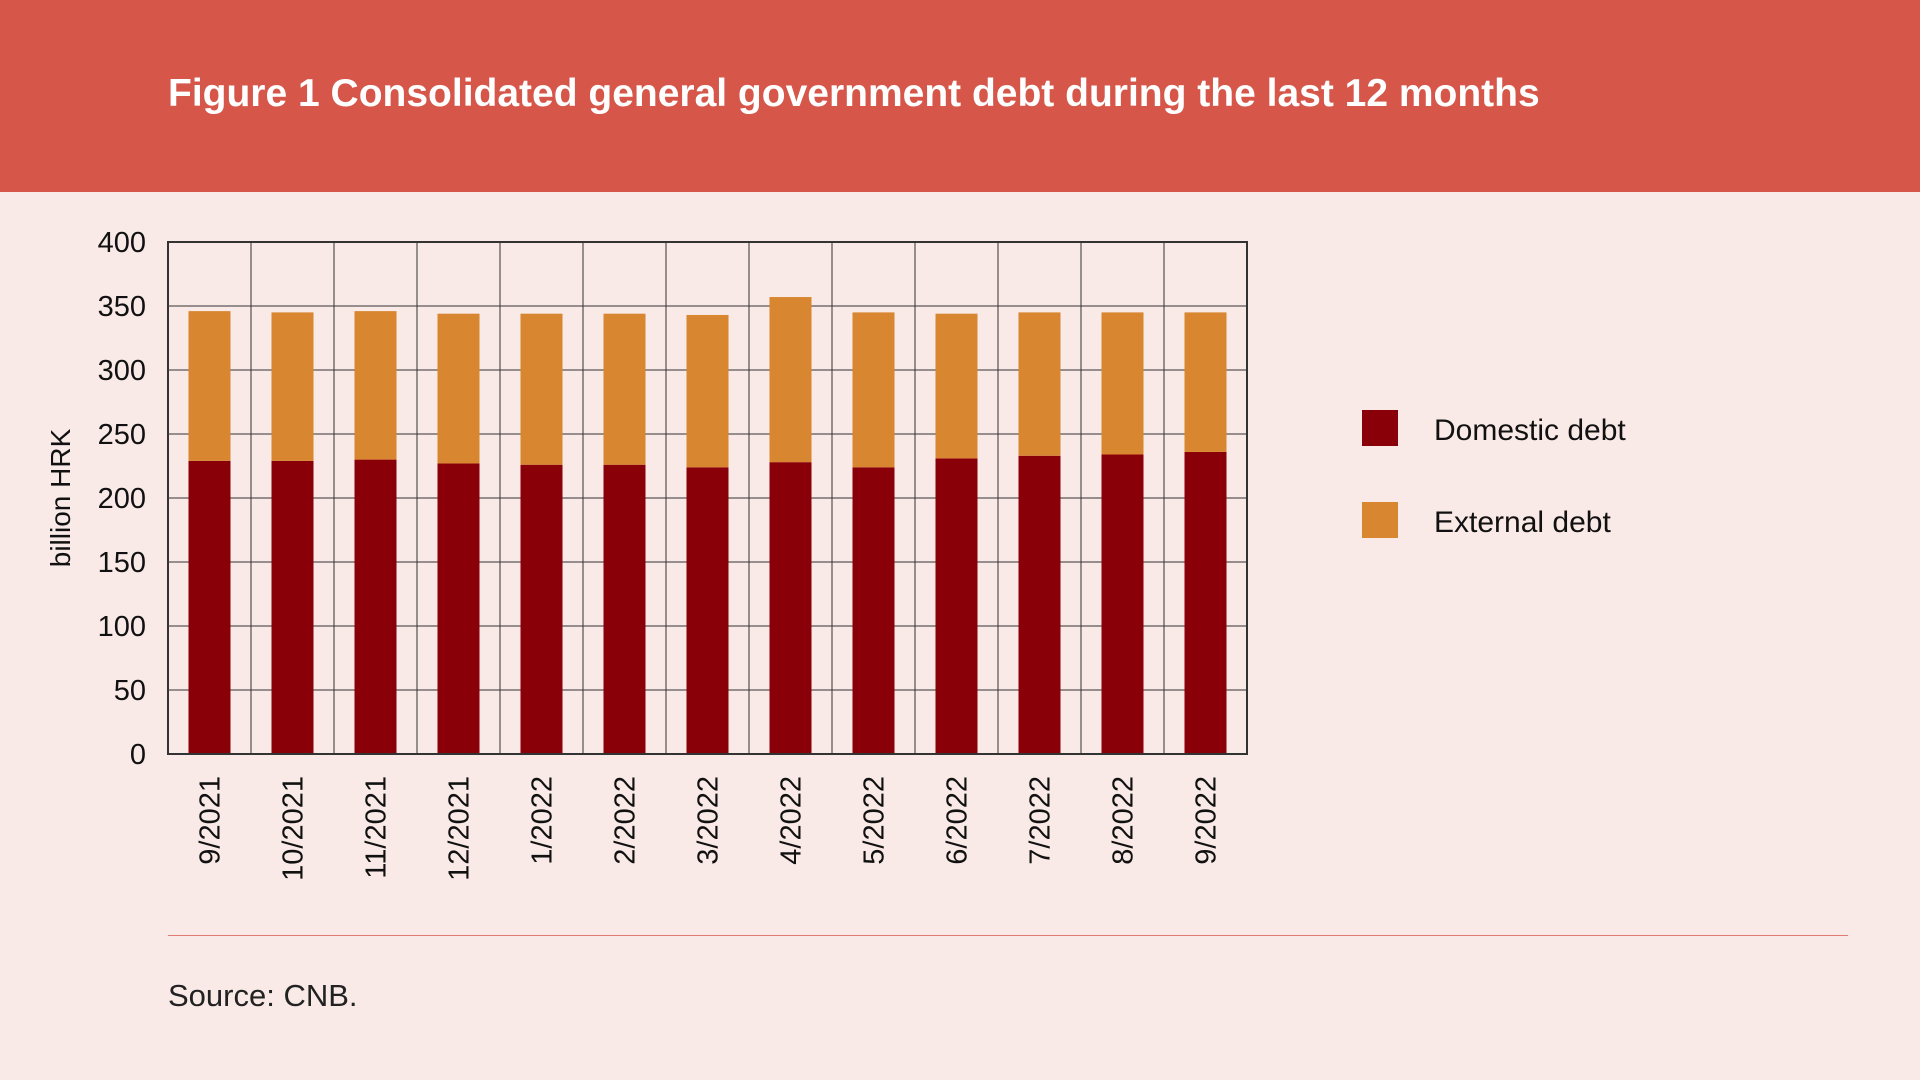 Image resolution: width=1920 pixels, height=1080 pixels. Describe the element at coordinates (122, 435) in the screenshot. I see `y-tick-label: 250` at that location.